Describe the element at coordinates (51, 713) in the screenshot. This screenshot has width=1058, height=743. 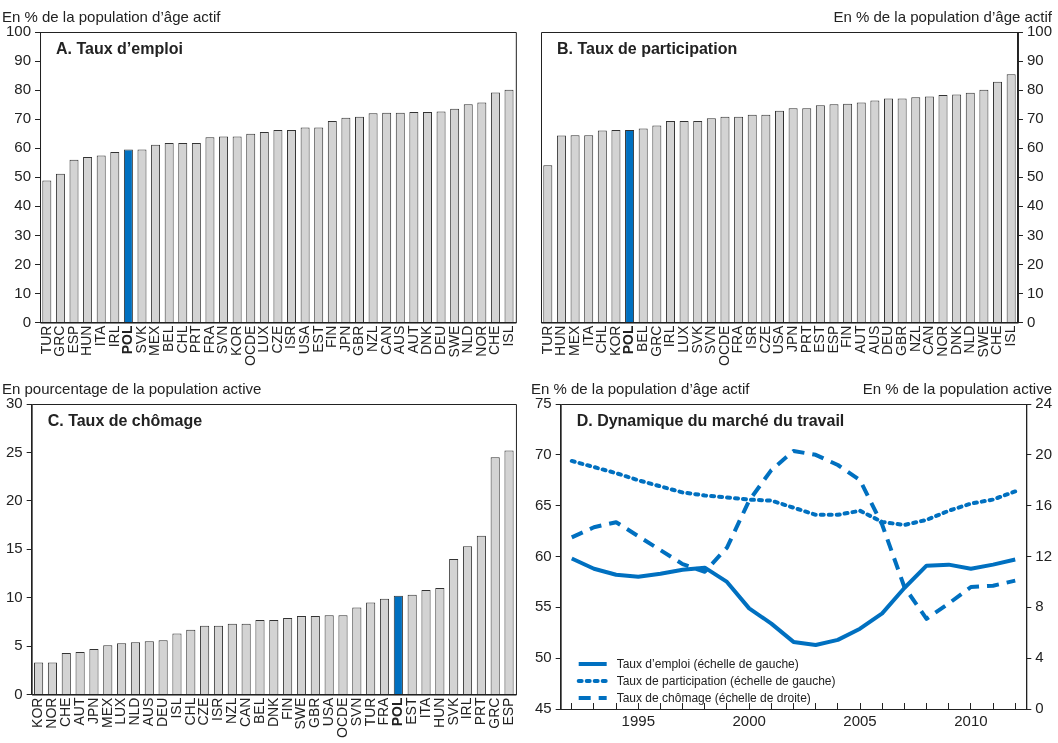
I see `x-tick-label: NOR` at that location.